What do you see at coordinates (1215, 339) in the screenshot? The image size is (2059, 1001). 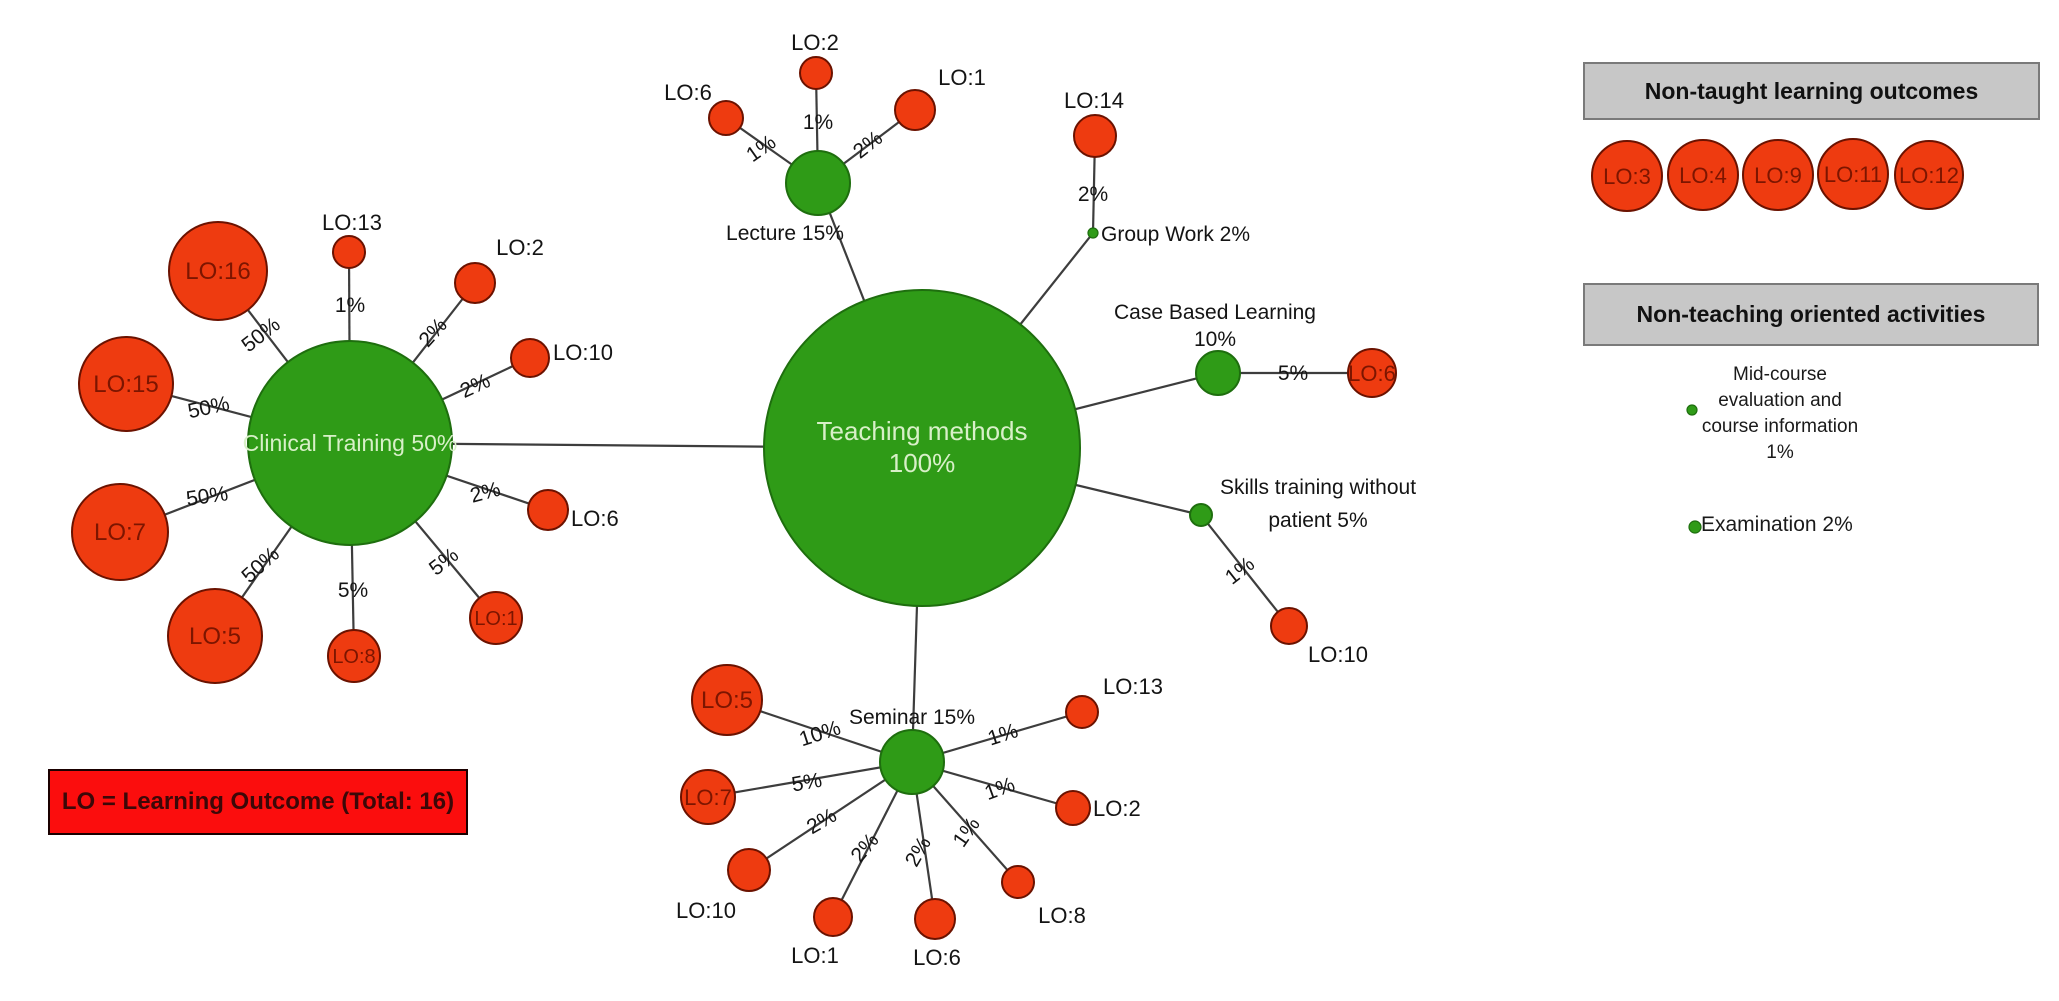 I see `node-label-cbl-line-2: 10%` at bounding box center [1215, 339].